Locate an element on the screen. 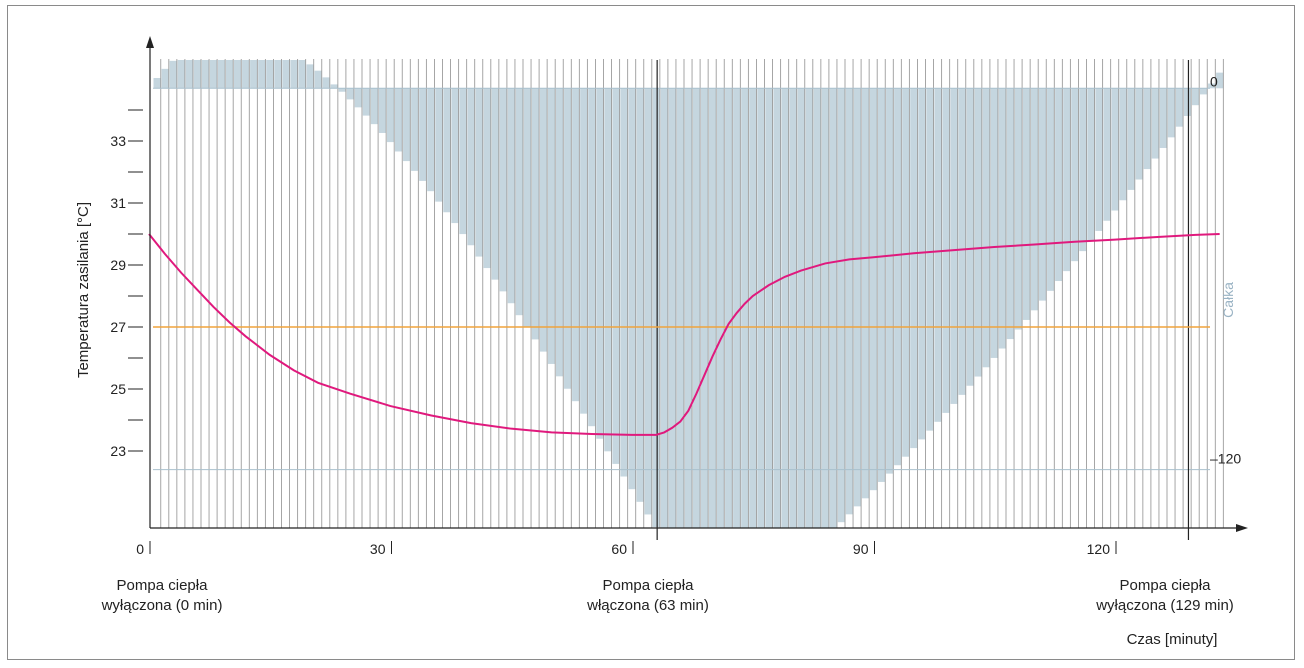 The image size is (1304, 668). y-axis-title: Temperatura zasilania [°C] is located at coordinates (83, 290).